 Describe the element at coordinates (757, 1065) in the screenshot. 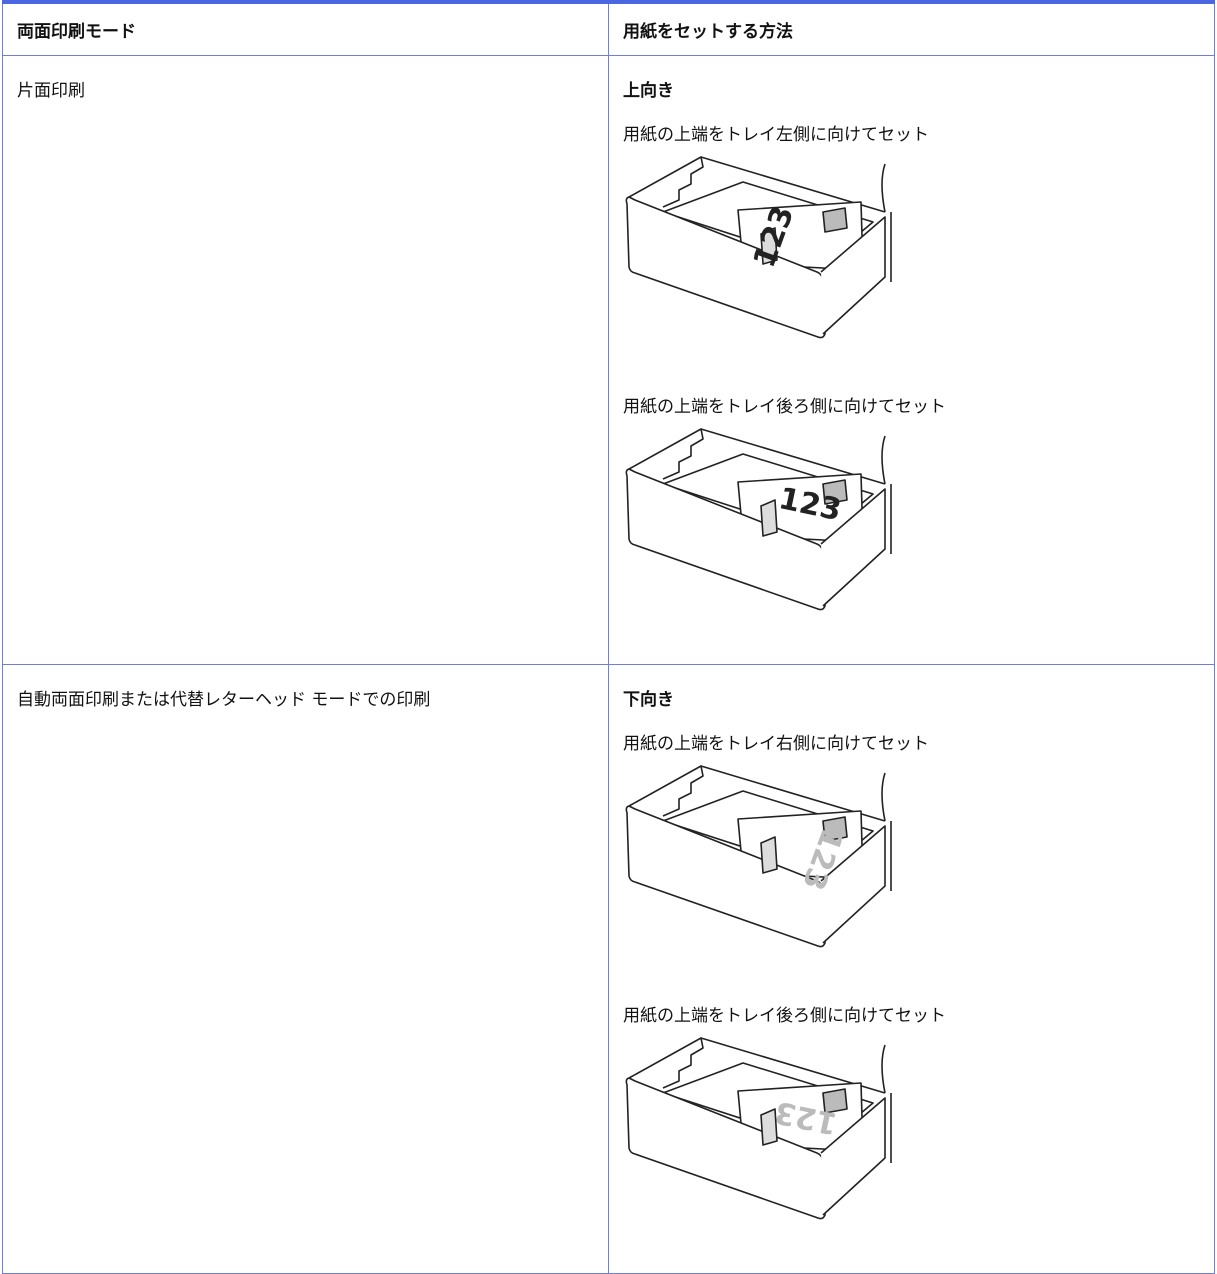

I see `tray-back` at that location.